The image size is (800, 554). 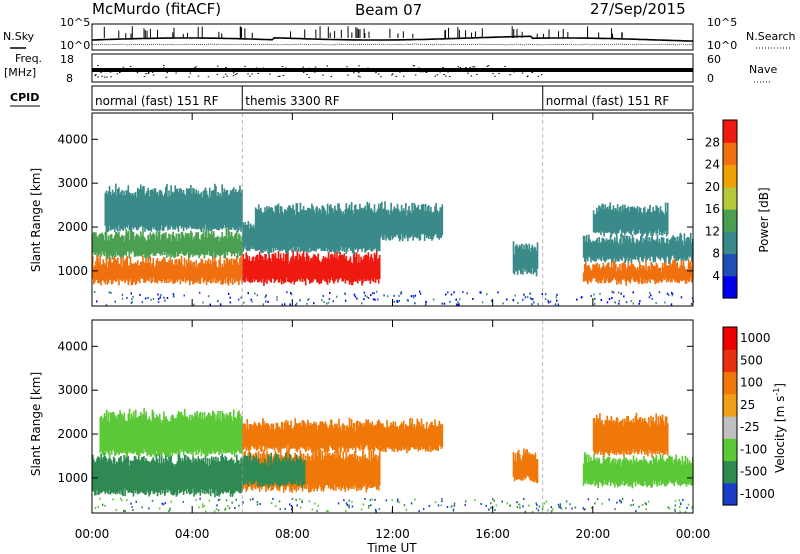 What do you see at coordinates (716, 254) in the screenshot?
I see `colorbar-tick-label: 8` at bounding box center [716, 254].